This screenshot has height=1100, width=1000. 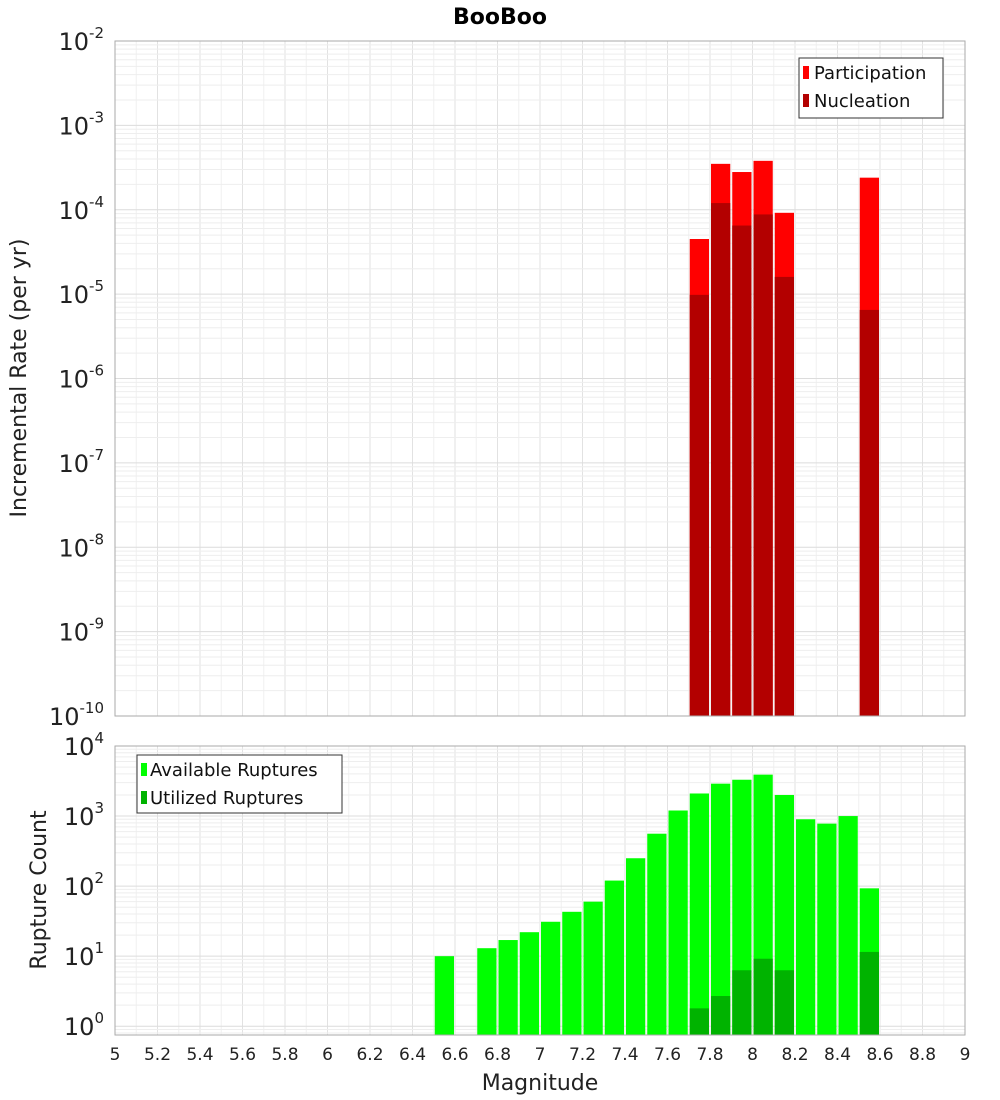 I want to click on rate-bars, so click(x=784, y=438).